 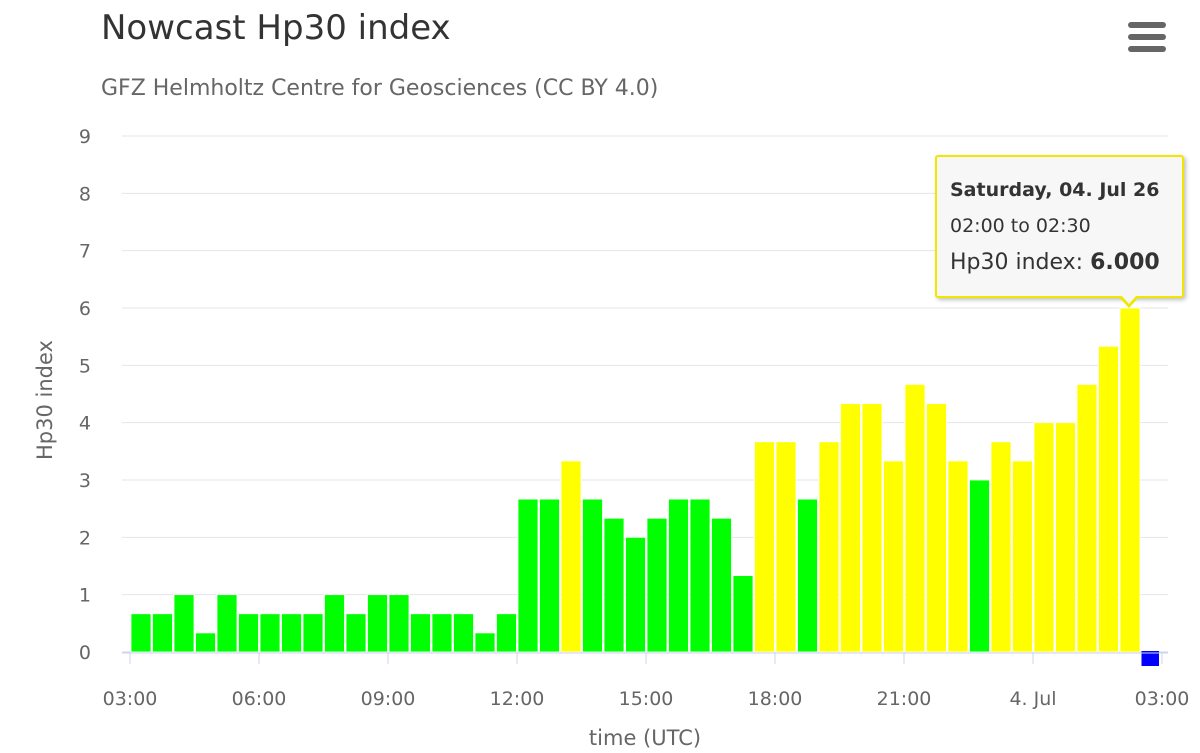 I want to click on y-tick-label: 7, so click(x=85, y=252).